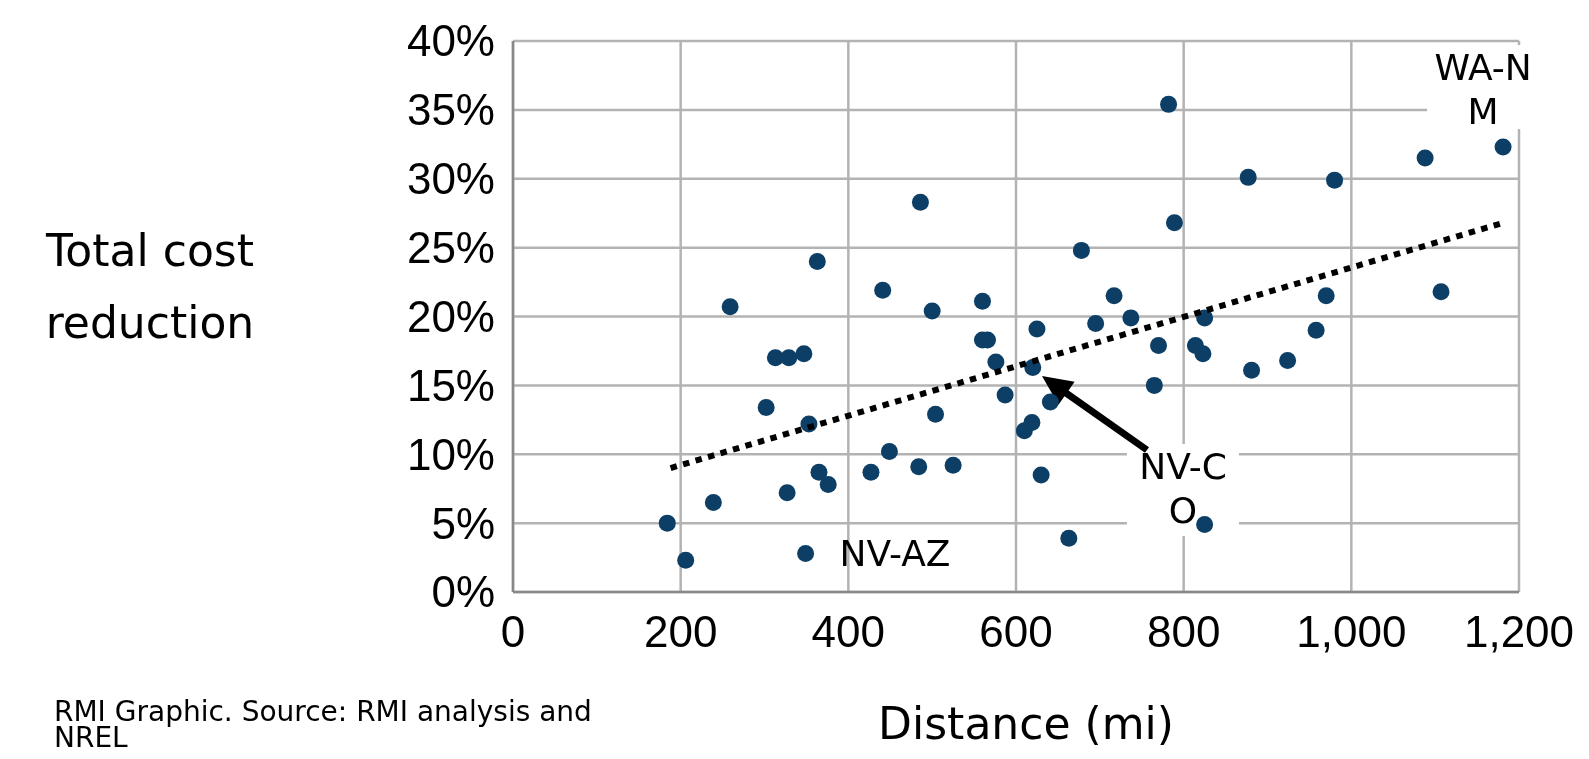 The image size is (1589, 759). What do you see at coordinates (1351, 631) in the screenshot?
I see `x-tick-label: 1,000` at bounding box center [1351, 631].